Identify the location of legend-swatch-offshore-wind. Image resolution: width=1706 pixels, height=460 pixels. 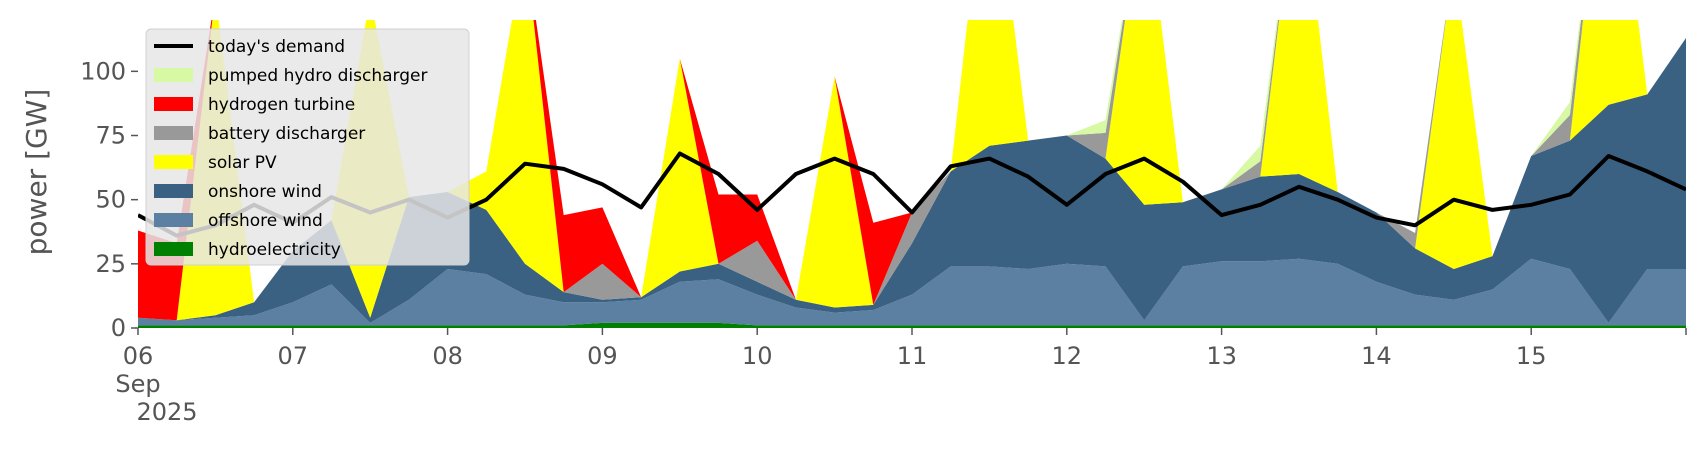
(173, 220).